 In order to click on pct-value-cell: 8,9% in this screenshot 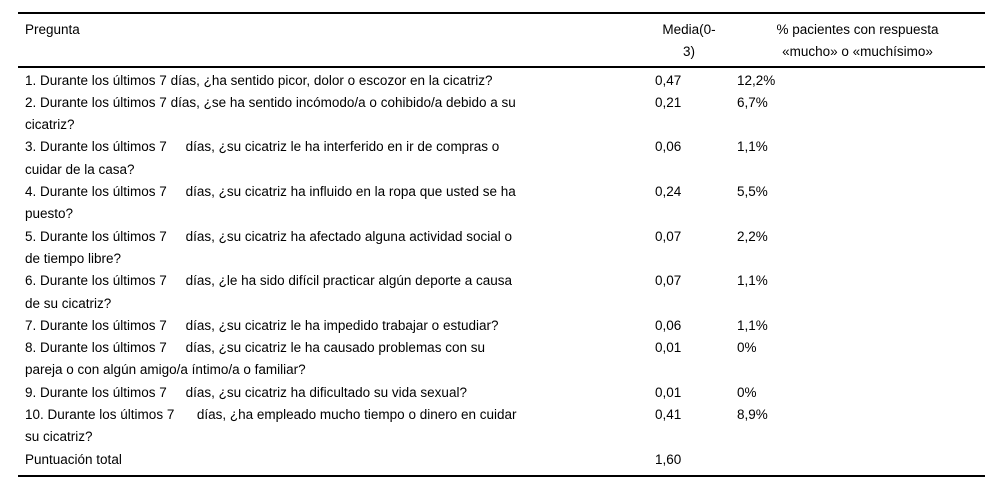, I will do `click(752, 415)`.